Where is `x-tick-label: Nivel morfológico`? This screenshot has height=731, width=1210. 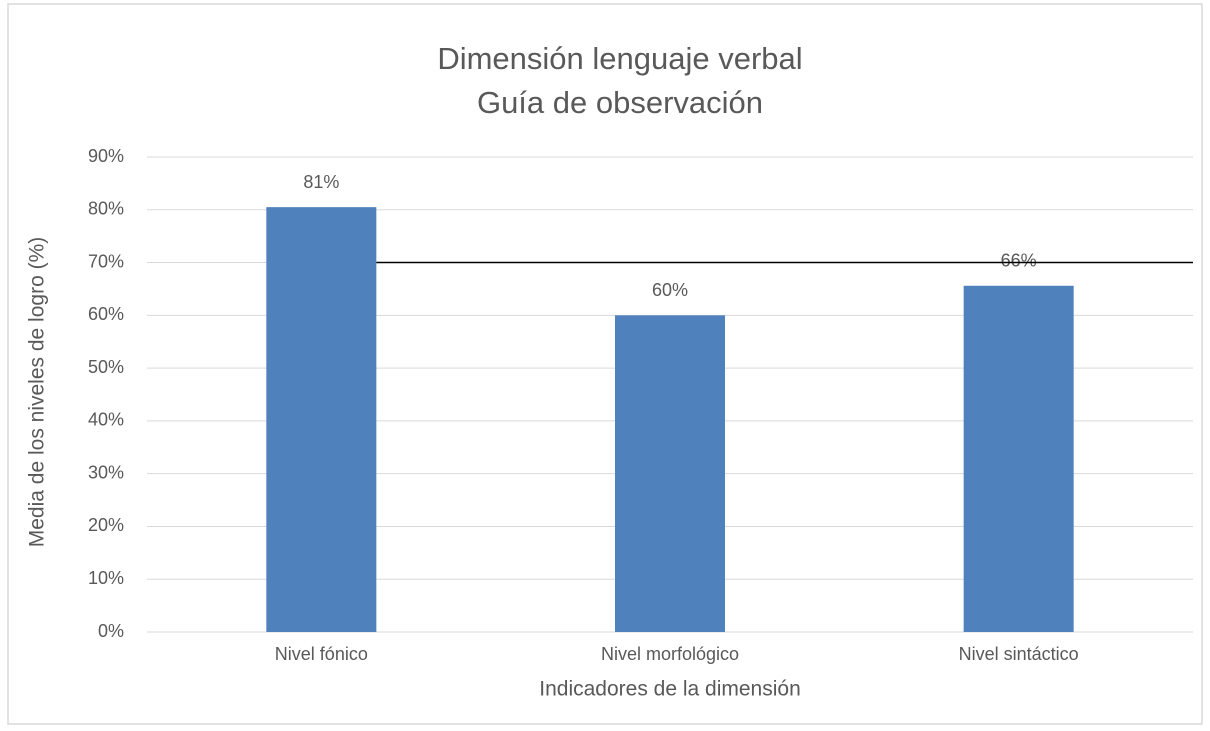 x-tick-label: Nivel morfológico is located at coordinates (670, 654).